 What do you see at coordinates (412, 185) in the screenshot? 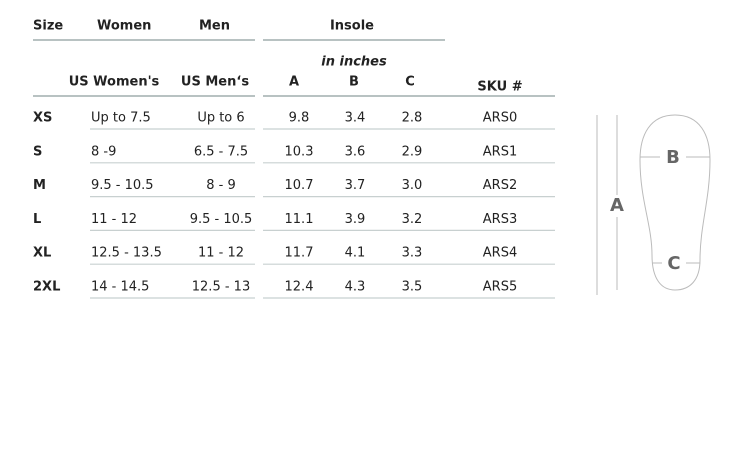
I see `cell: 3.0` at bounding box center [412, 185].